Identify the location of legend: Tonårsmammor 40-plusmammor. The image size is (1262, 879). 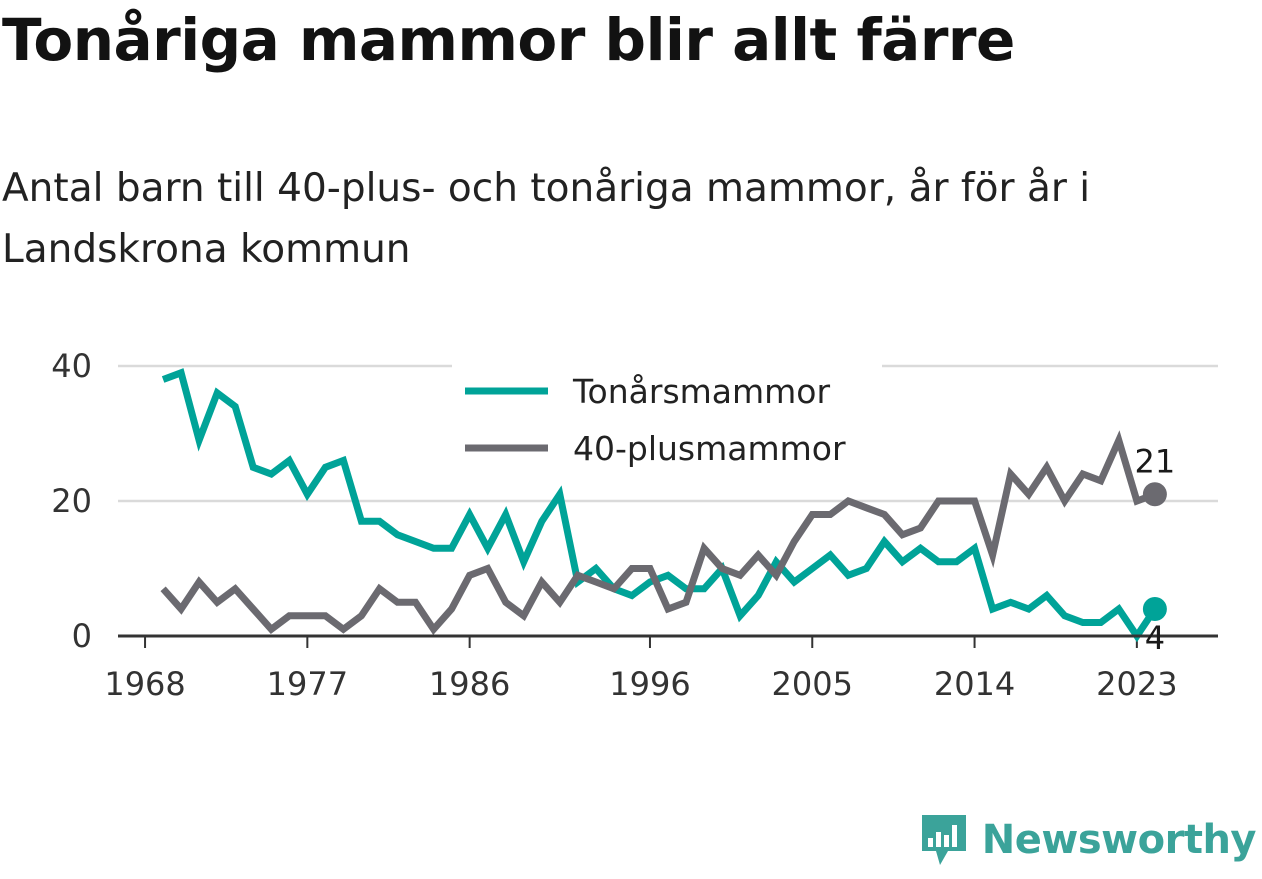
(667, 421).